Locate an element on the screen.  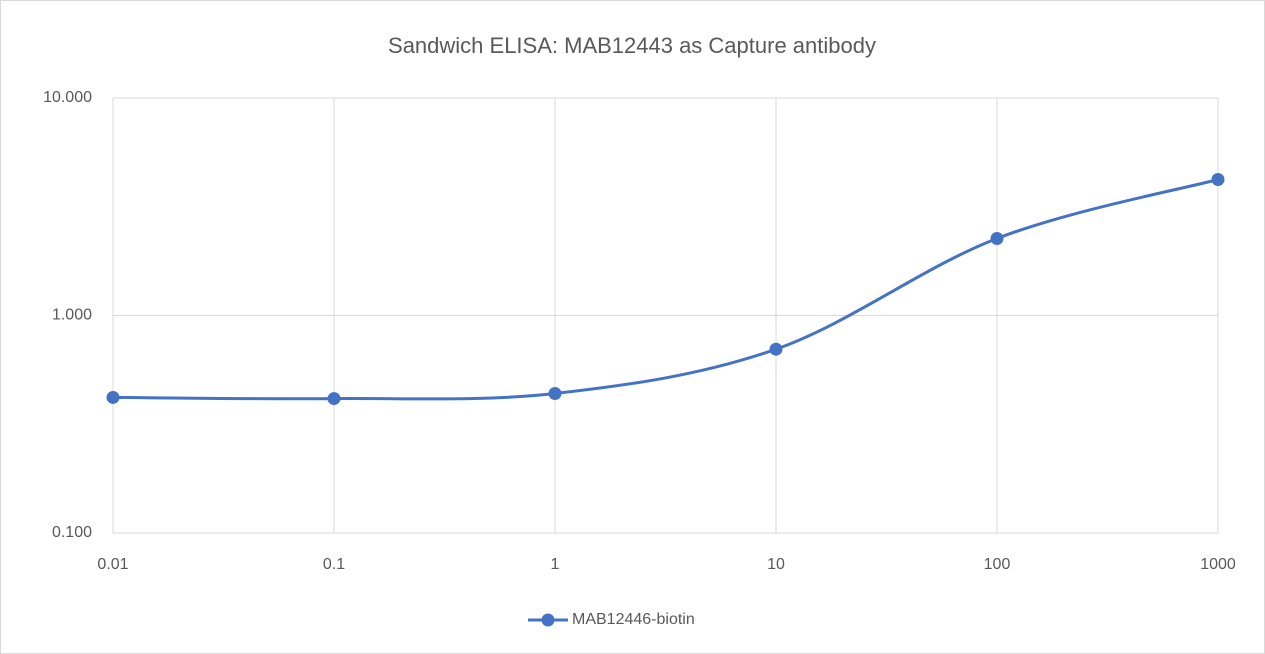
legend-label: MAB12446-biotin is located at coordinates (633, 619).